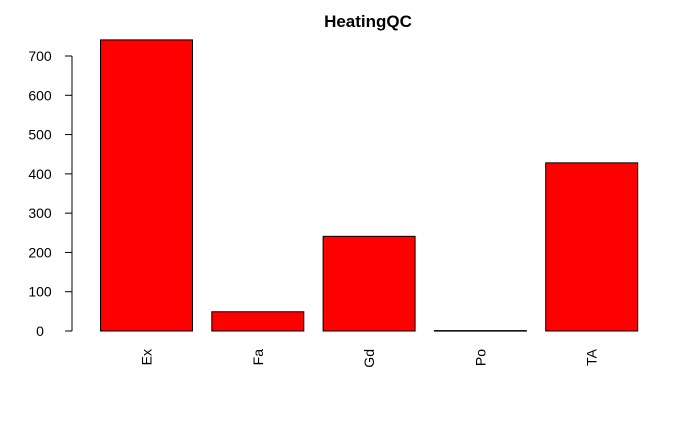 The height and width of the screenshot is (432, 700). What do you see at coordinates (147, 357) in the screenshot?
I see `x-tick-label-ex: Ex` at bounding box center [147, 357].